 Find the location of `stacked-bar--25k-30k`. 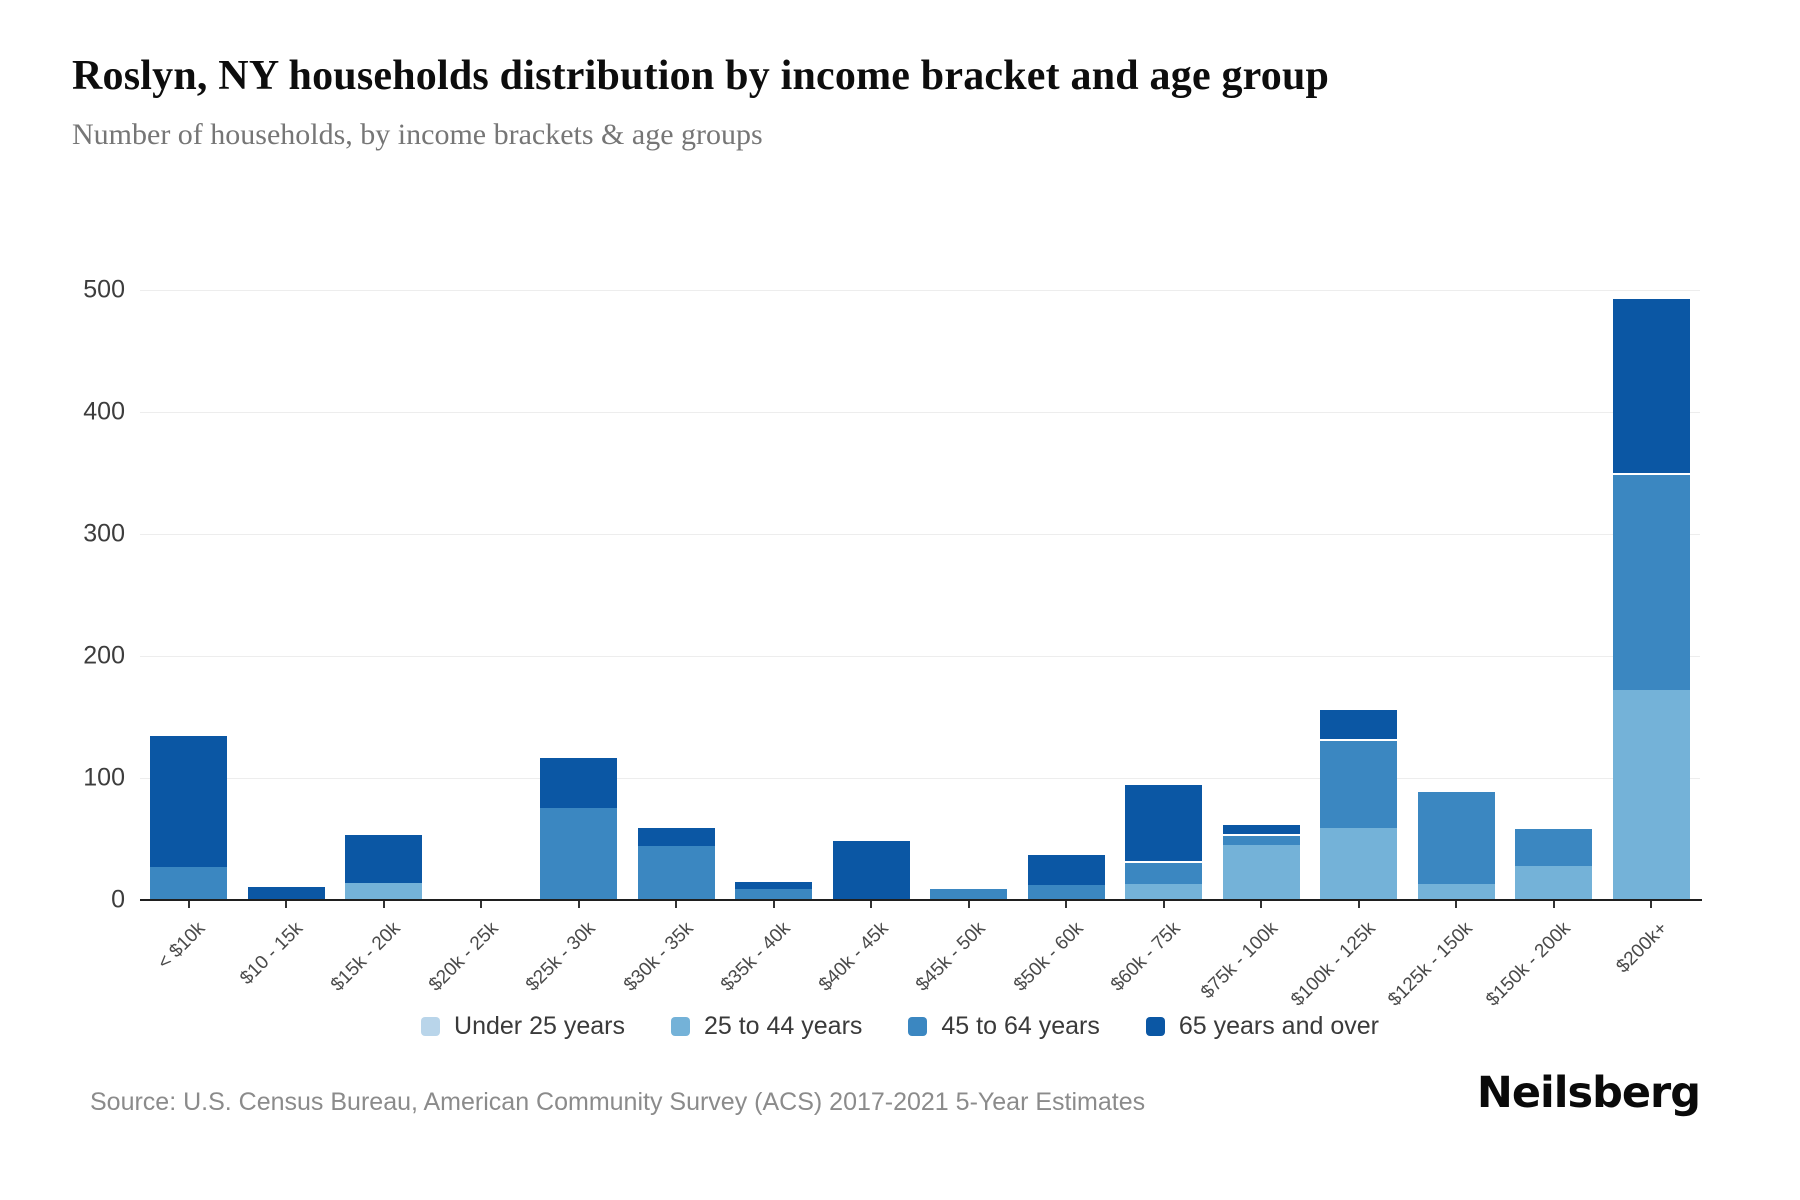

stacked-bar--25k-30k is located at coordinates (579, 828).